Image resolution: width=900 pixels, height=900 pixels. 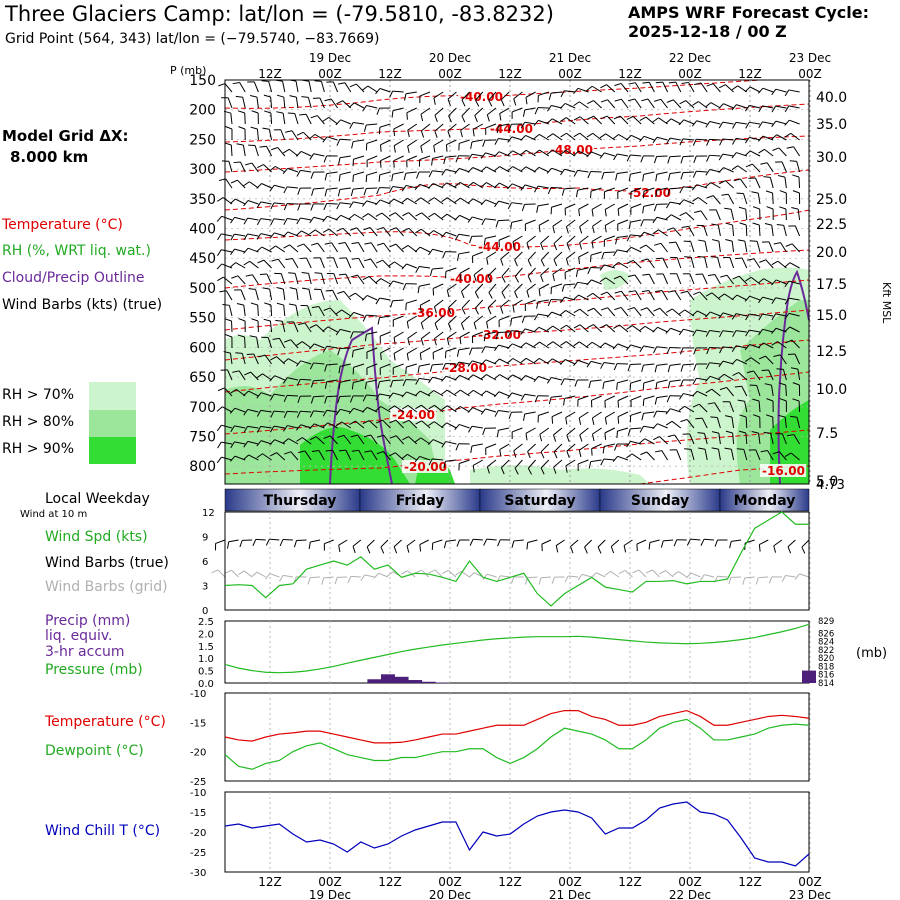 What do you see at coordinates (206, 622) in the screenshot?
I see `precip-tick: 2.5` at bounding box center [206, 622].